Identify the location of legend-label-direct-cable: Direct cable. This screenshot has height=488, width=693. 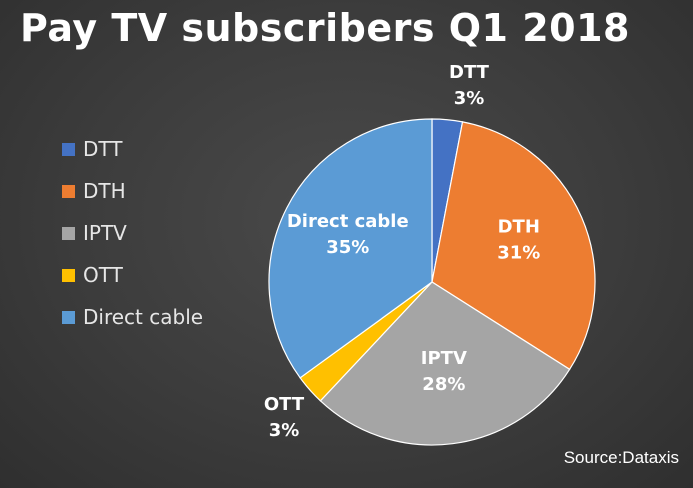
(143, 317).